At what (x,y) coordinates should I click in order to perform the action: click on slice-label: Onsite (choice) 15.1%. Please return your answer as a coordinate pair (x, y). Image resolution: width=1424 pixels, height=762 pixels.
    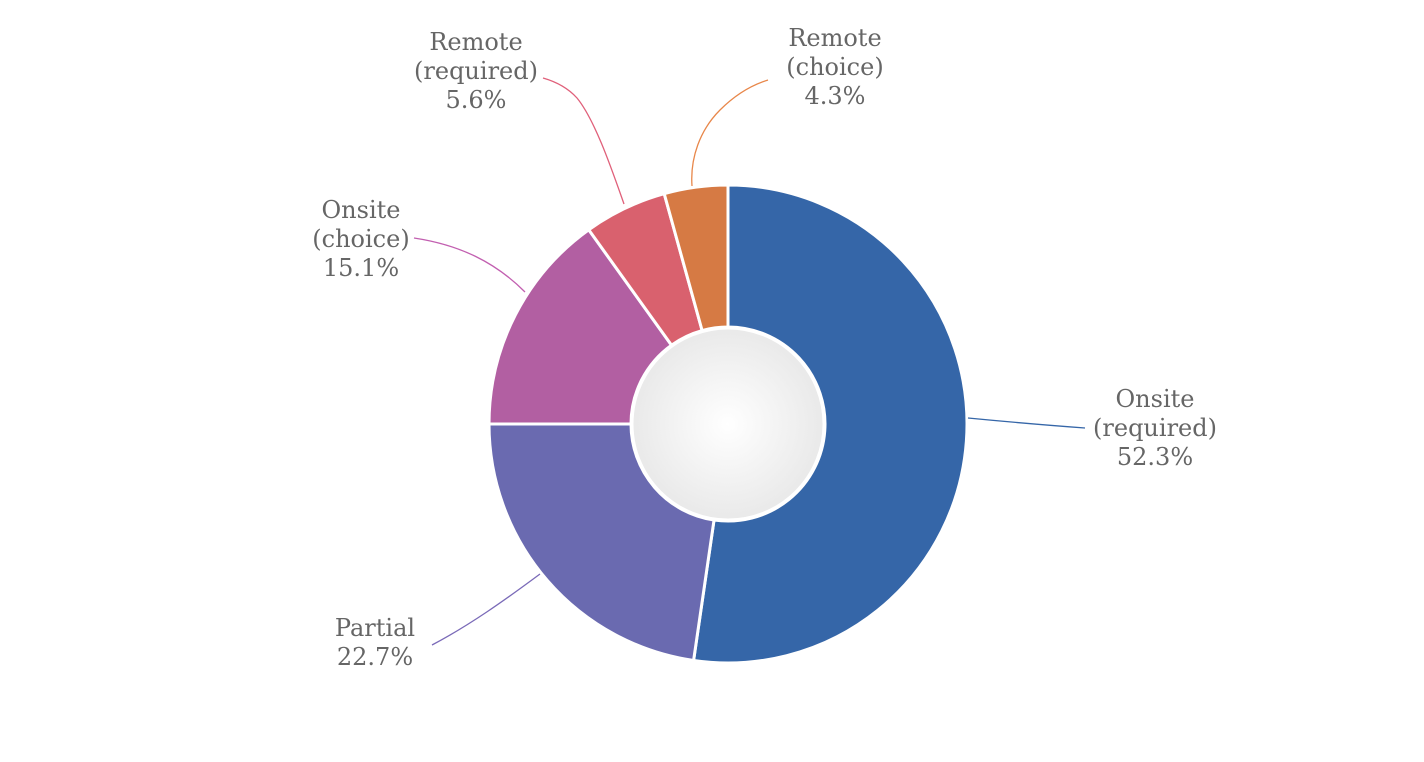
    Looking at the image, I should click on (360, 239).